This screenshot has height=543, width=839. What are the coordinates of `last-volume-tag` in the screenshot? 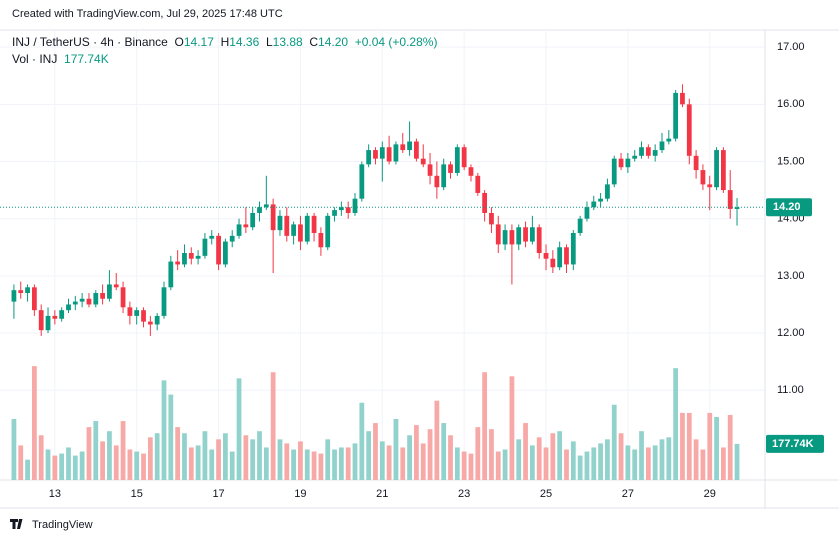 It's located at (795, 443).